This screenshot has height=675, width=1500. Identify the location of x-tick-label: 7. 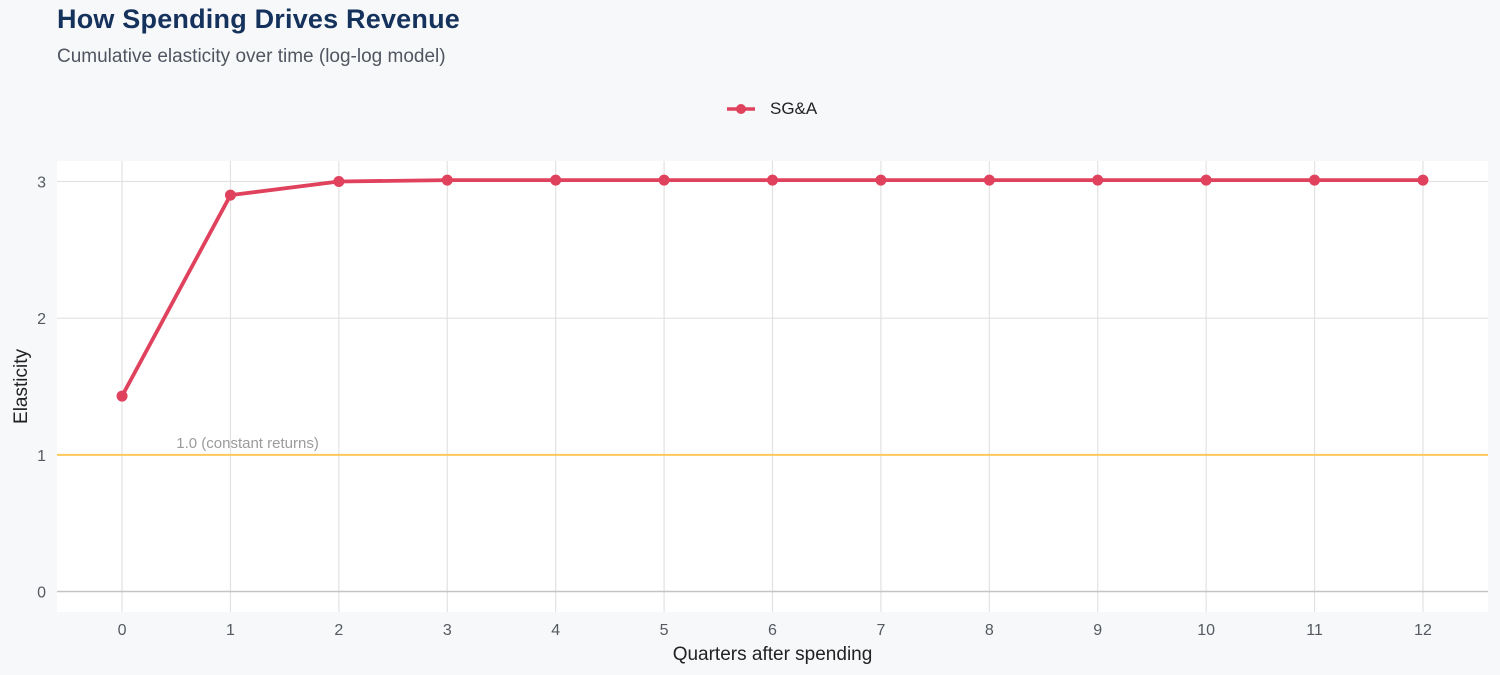
(880, 630).